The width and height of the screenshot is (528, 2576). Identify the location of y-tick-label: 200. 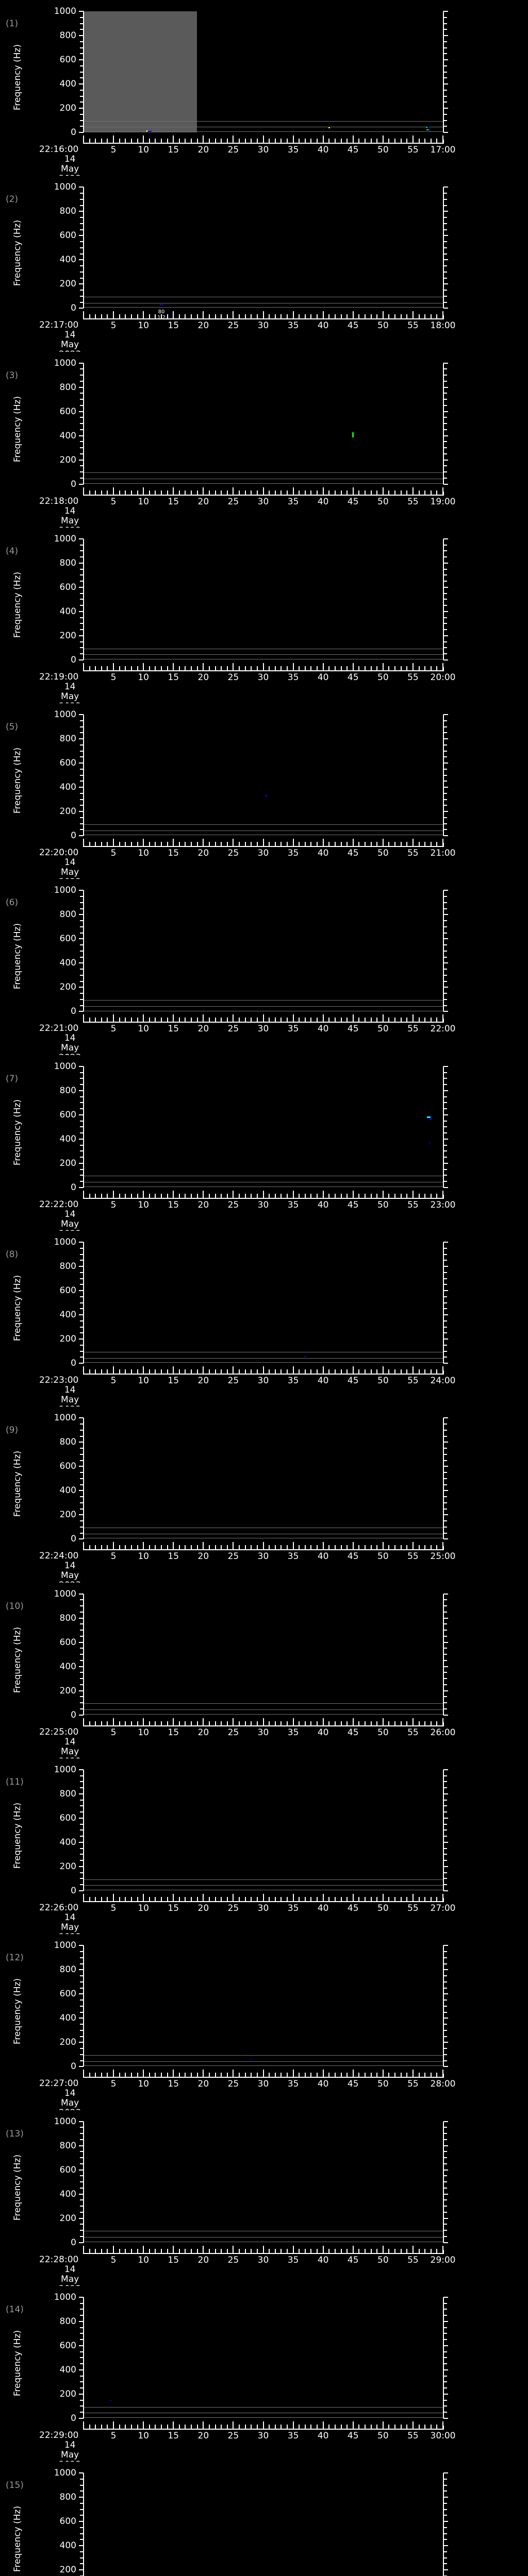
(67, 108).